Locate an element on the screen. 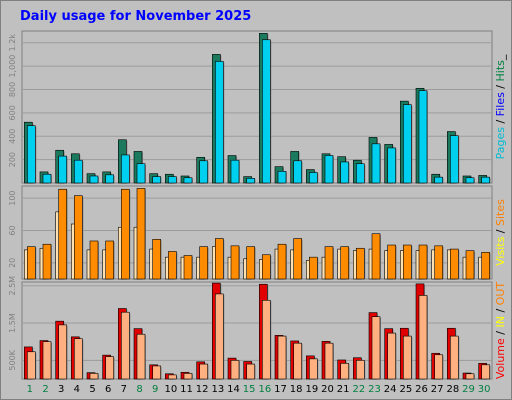  day-label-29: 29 is located at coordinates (468, 389).